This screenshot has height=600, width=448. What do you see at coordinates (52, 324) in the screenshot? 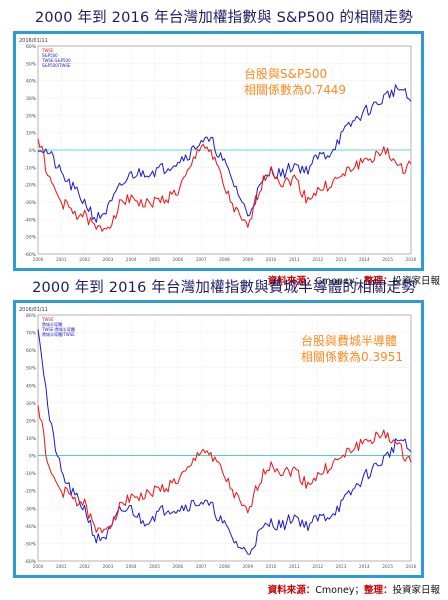
I see `legend-entry: 費城半導體` at bounding box center [52, 324].